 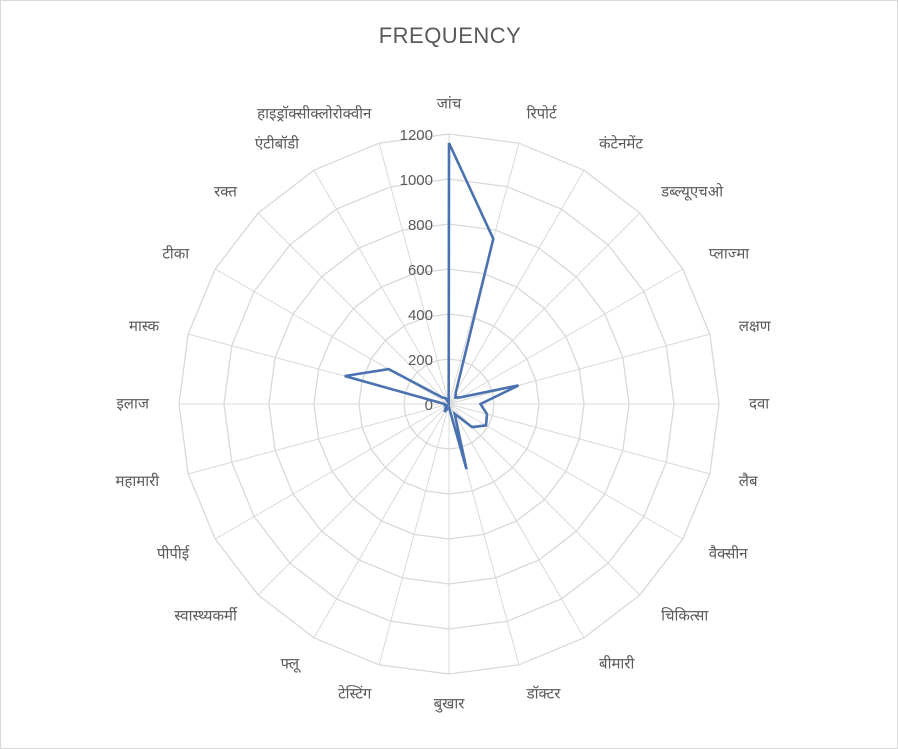 What do you see at coordinates (429, 405) in the screenshot?
I see `tick-label: 0` at bounding box center [429, 405].